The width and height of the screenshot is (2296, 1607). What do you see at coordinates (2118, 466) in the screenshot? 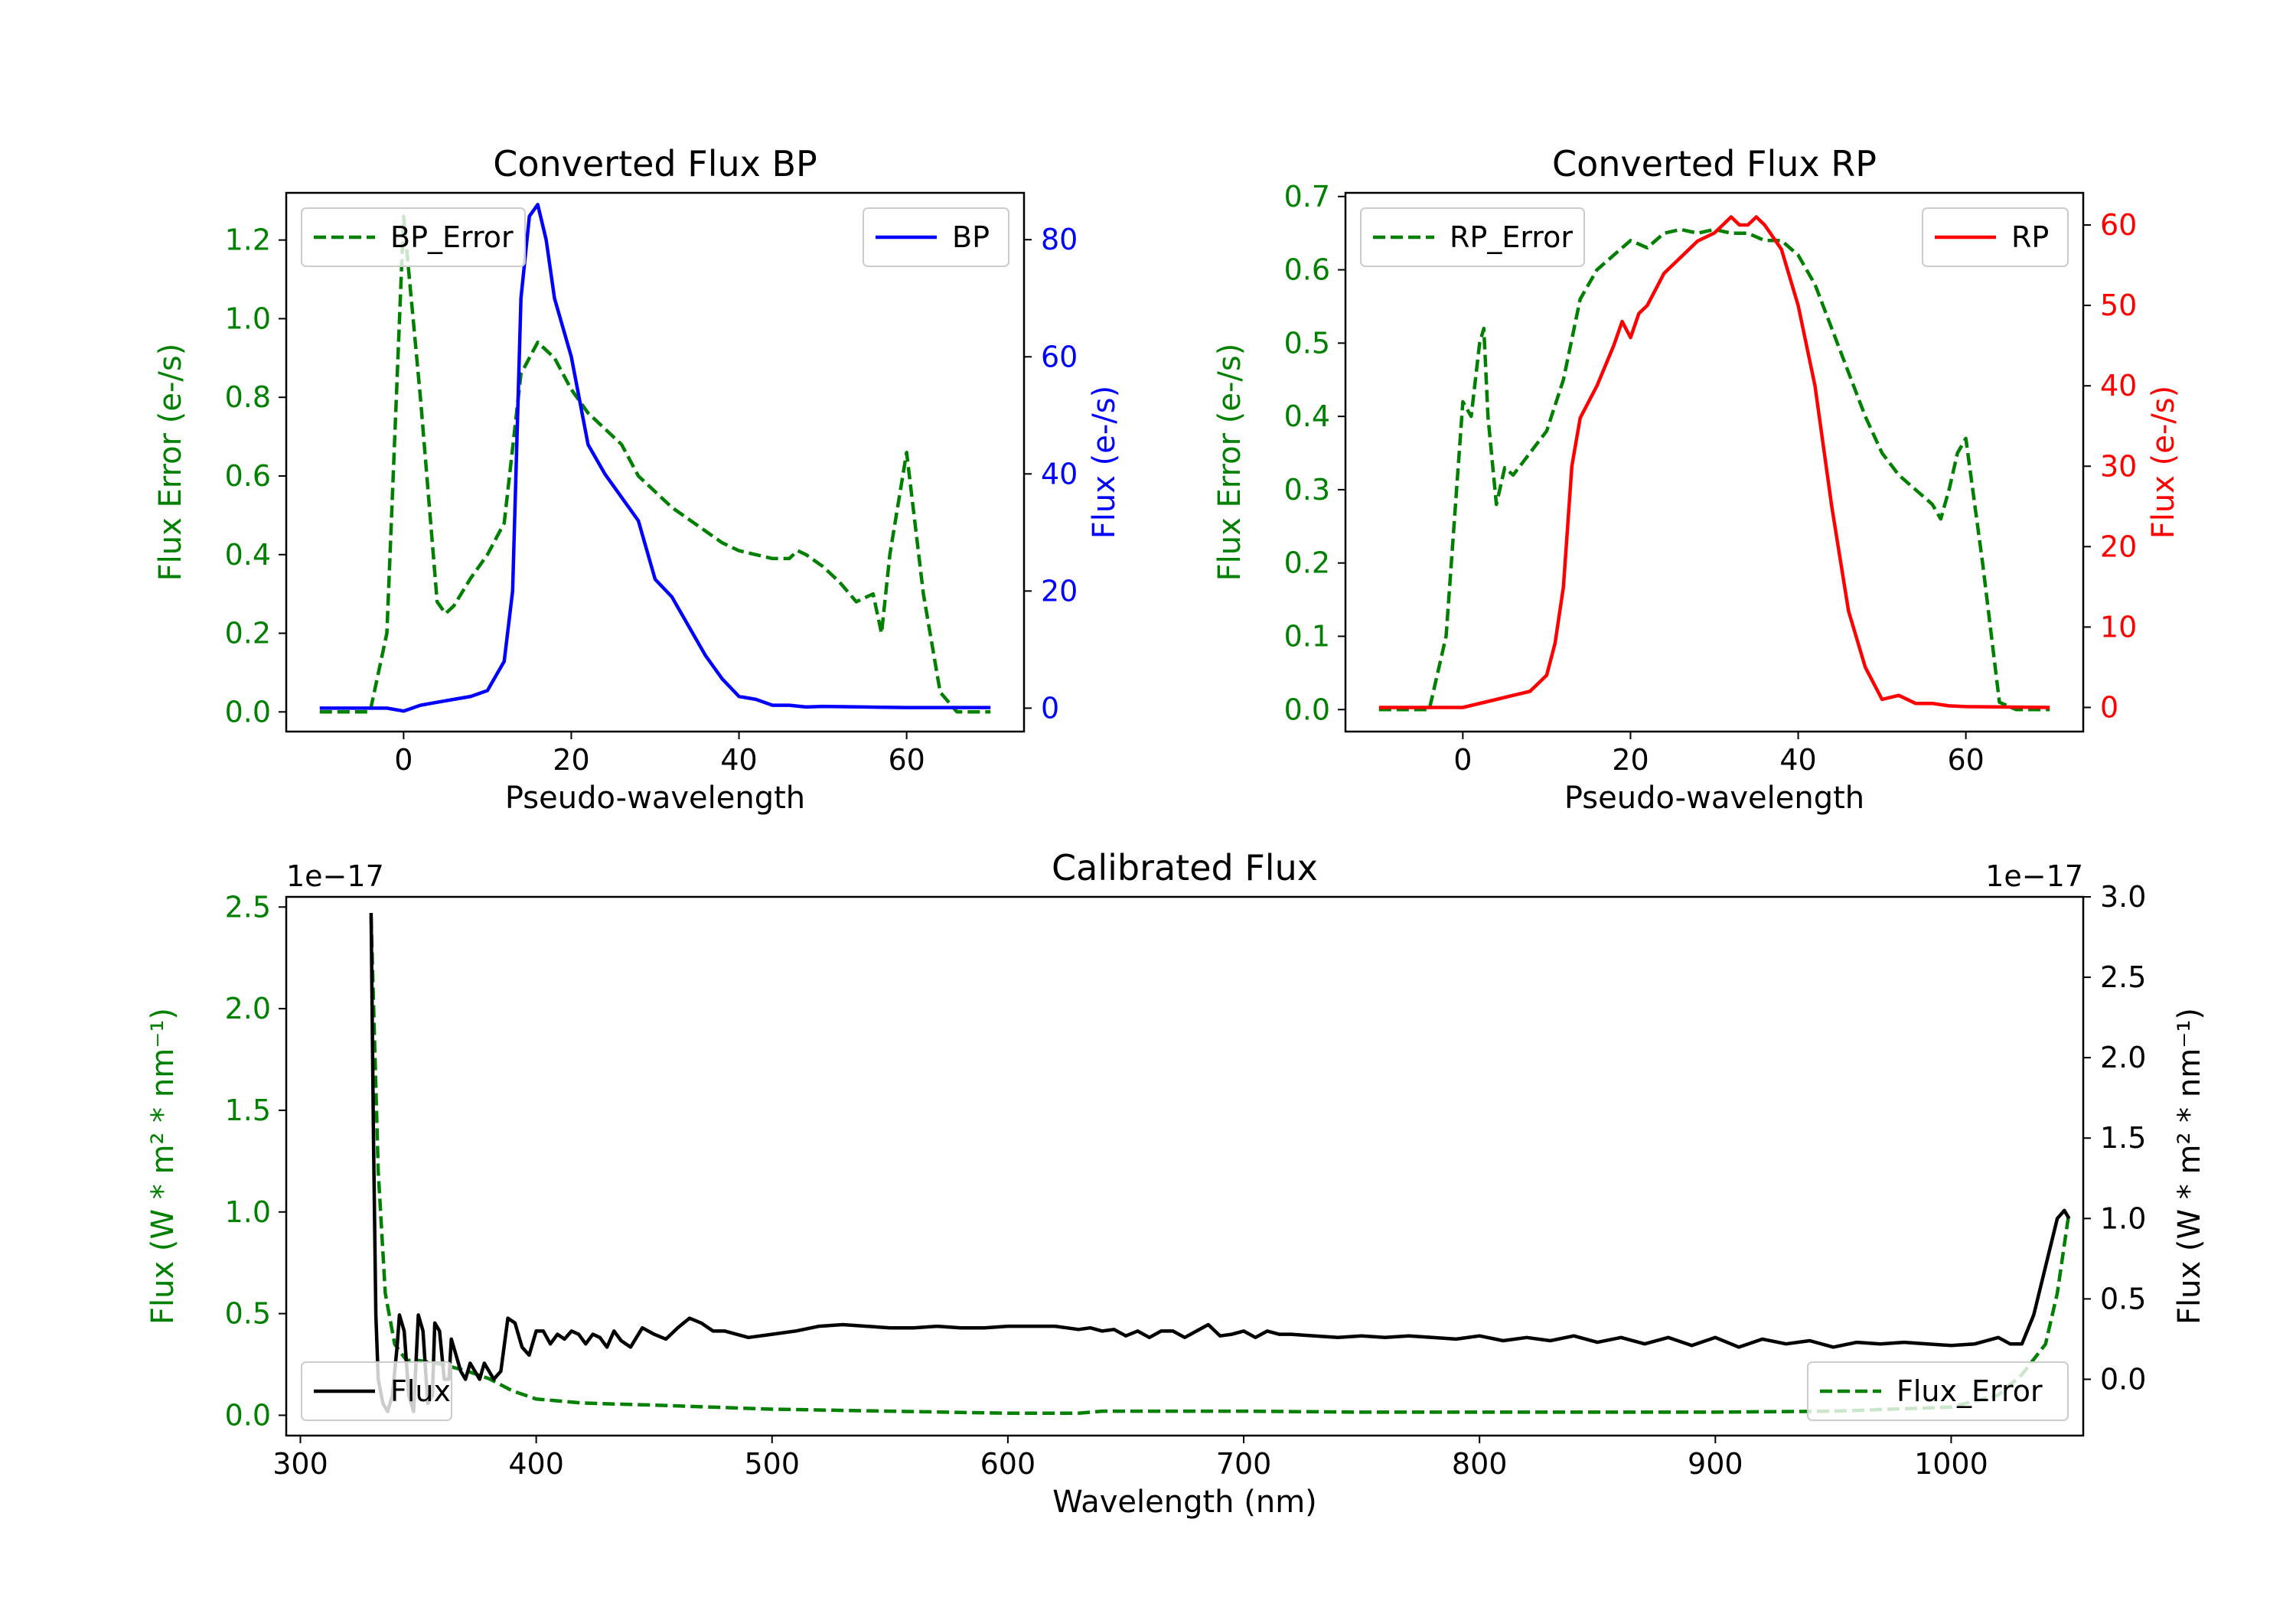
I see `y-right-tick-label: 30` at bounding box center [2118, 466].